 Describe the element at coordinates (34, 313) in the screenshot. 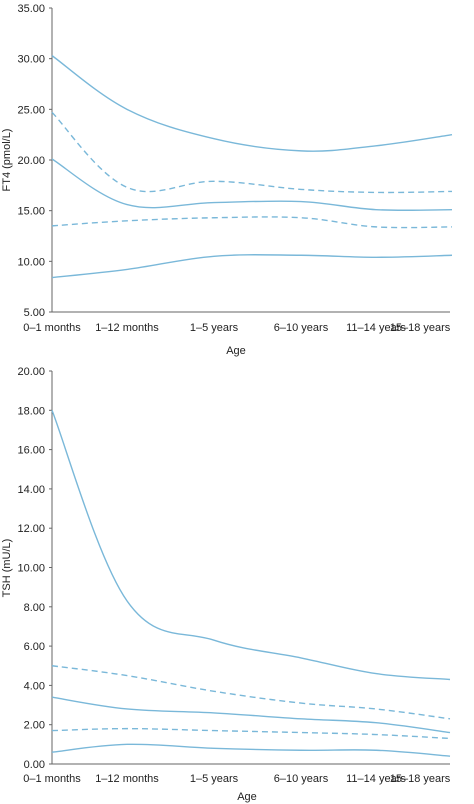

I see `ft4-y-tick-label: 5.00` at that location.